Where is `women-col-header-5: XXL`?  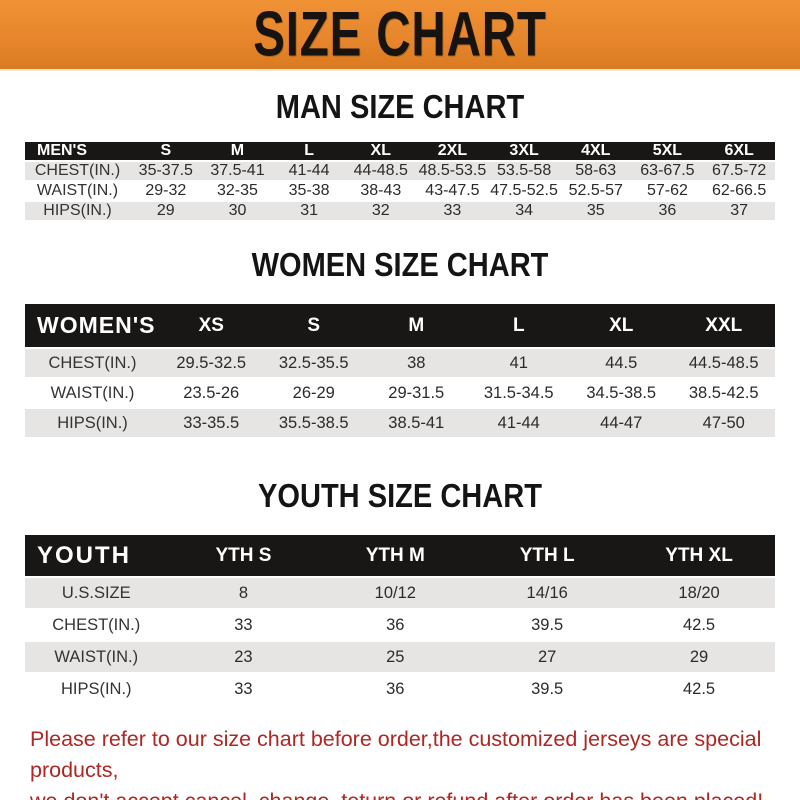
women-col-header-5: XXL is located at coordinates (723, 325).